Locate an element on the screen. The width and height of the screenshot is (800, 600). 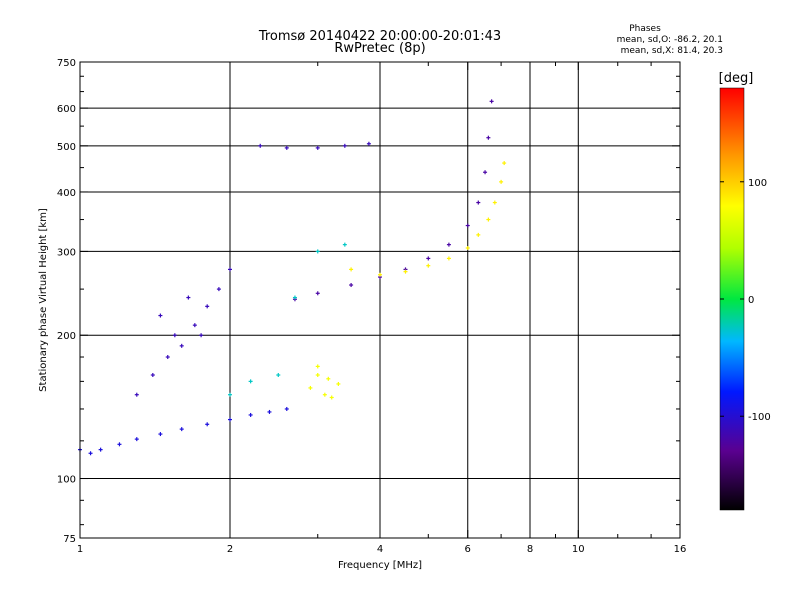
colorbar-label: [deg] is located at coordinates (736, 78).